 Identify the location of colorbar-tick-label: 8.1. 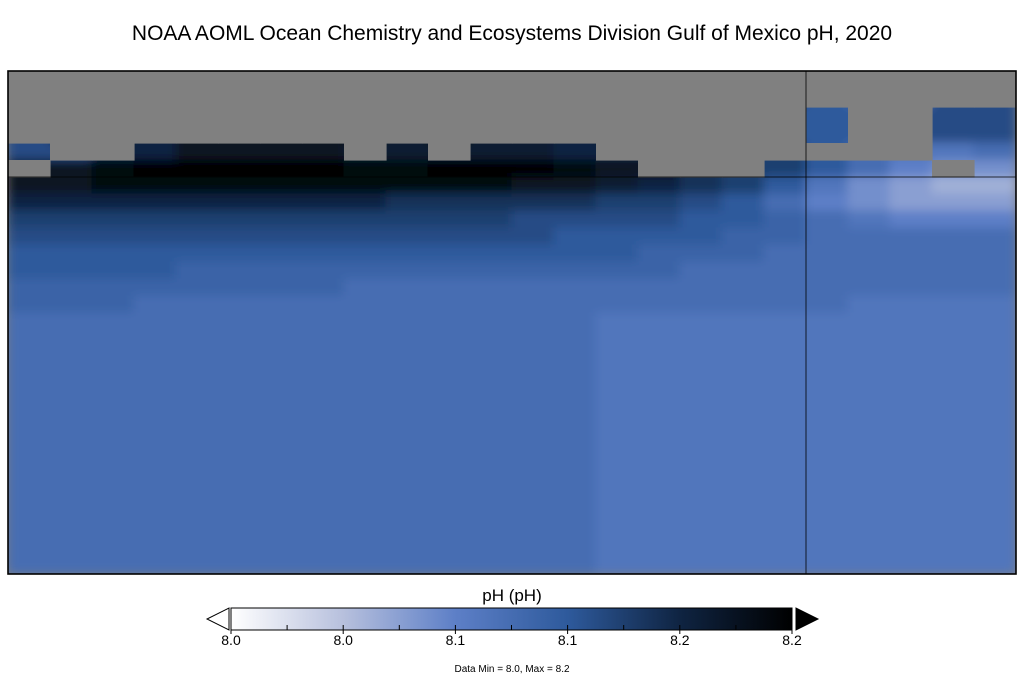
(455, 640).